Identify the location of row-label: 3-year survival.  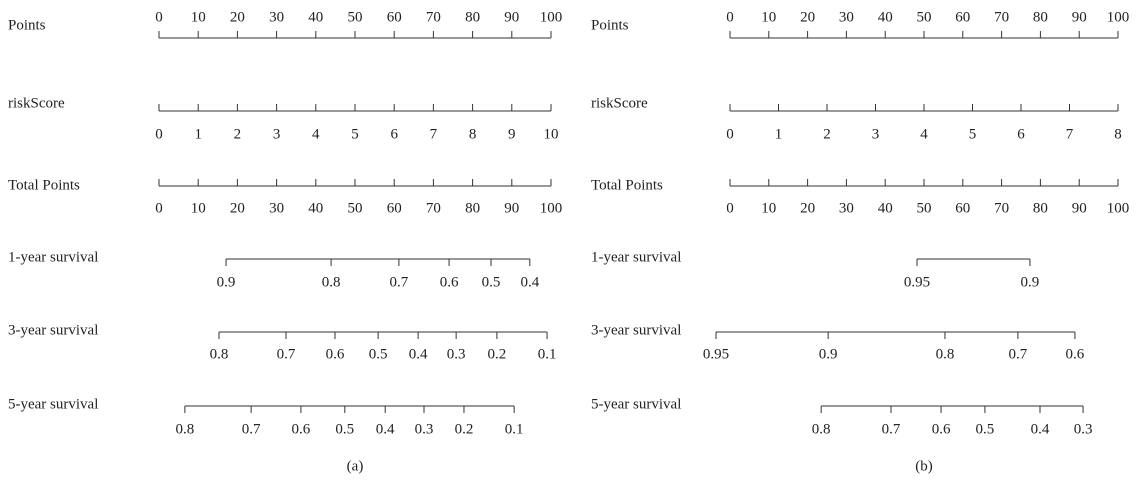
(53, 330).